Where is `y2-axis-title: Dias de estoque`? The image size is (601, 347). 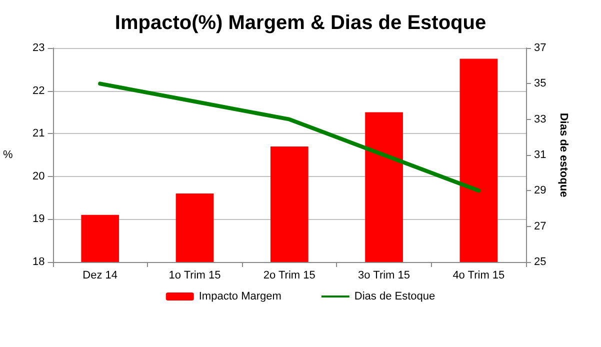 y2-axis-title: Dias de estoque is located at coordinates (564, 155).